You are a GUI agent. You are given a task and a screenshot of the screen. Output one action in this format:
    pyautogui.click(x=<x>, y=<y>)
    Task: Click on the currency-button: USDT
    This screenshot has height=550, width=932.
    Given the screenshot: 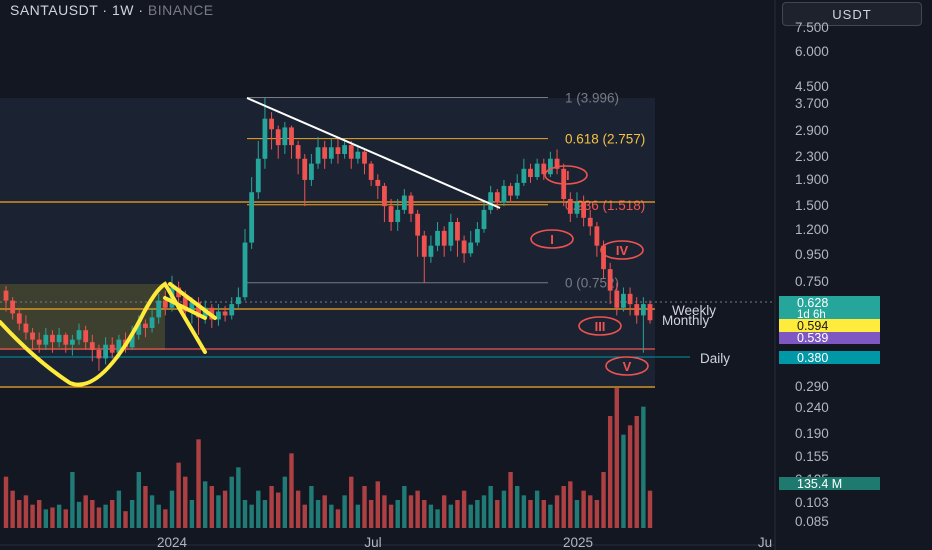 What is the action you would take?
    pyautogui.click(x=852, y=14)
    